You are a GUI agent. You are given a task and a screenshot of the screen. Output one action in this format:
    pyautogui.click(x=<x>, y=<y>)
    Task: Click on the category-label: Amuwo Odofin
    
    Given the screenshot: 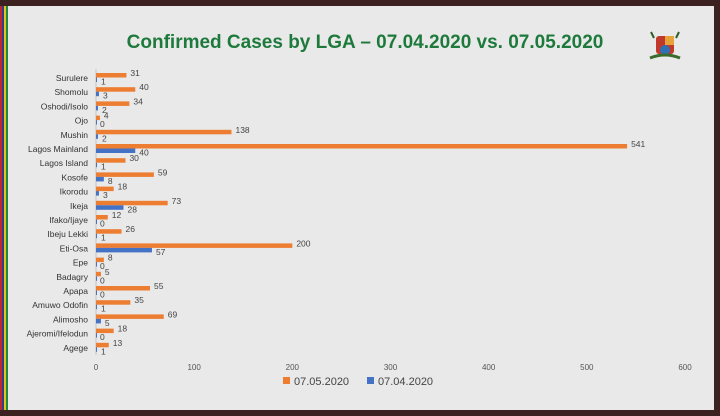 What is the action you would take?
    pyautogui.click(x=60, y=305)
    